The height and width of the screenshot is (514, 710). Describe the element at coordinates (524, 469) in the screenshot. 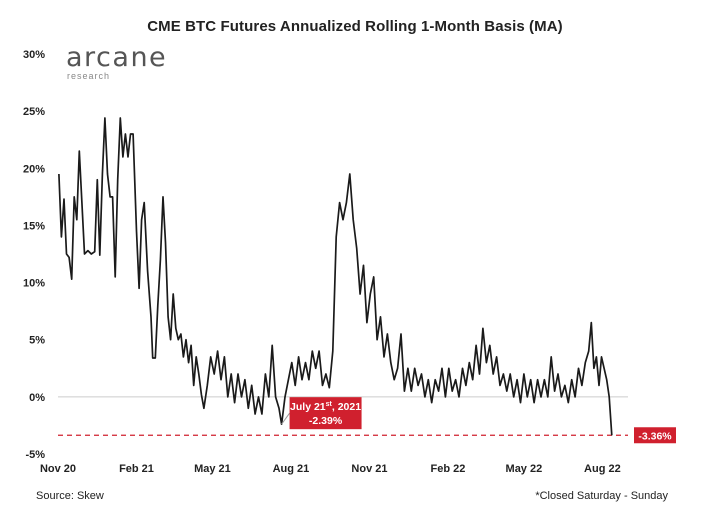

I see `x-tick-label: May 22` at that location.